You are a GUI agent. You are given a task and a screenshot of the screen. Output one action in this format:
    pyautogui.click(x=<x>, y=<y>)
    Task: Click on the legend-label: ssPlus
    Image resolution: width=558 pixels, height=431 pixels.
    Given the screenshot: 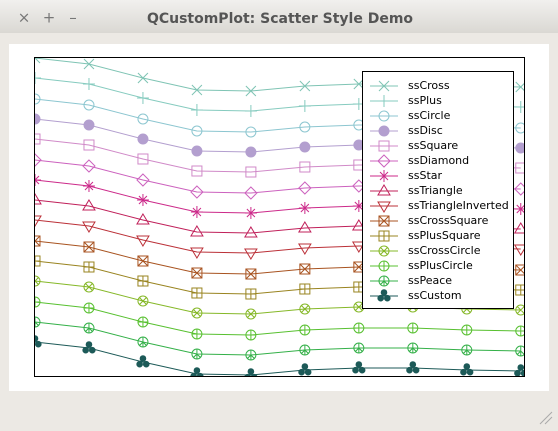 What is the action you would take?
    pyautogui.click(x=425, y=100)
    